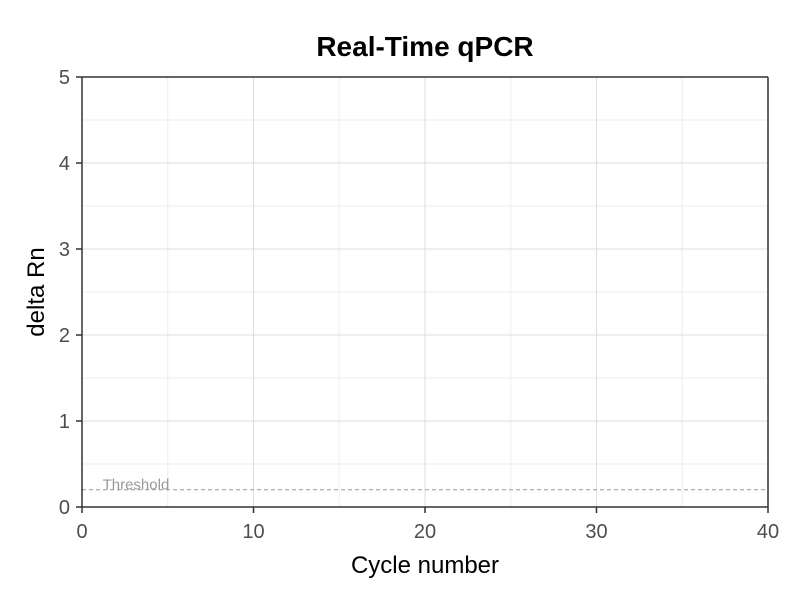 The width and height of the screenshot is (800, 600). What do you see at coordinates (425, 532) in the screenshot?
I see `x-tick-label: 20` at bounding box center [425, 532].